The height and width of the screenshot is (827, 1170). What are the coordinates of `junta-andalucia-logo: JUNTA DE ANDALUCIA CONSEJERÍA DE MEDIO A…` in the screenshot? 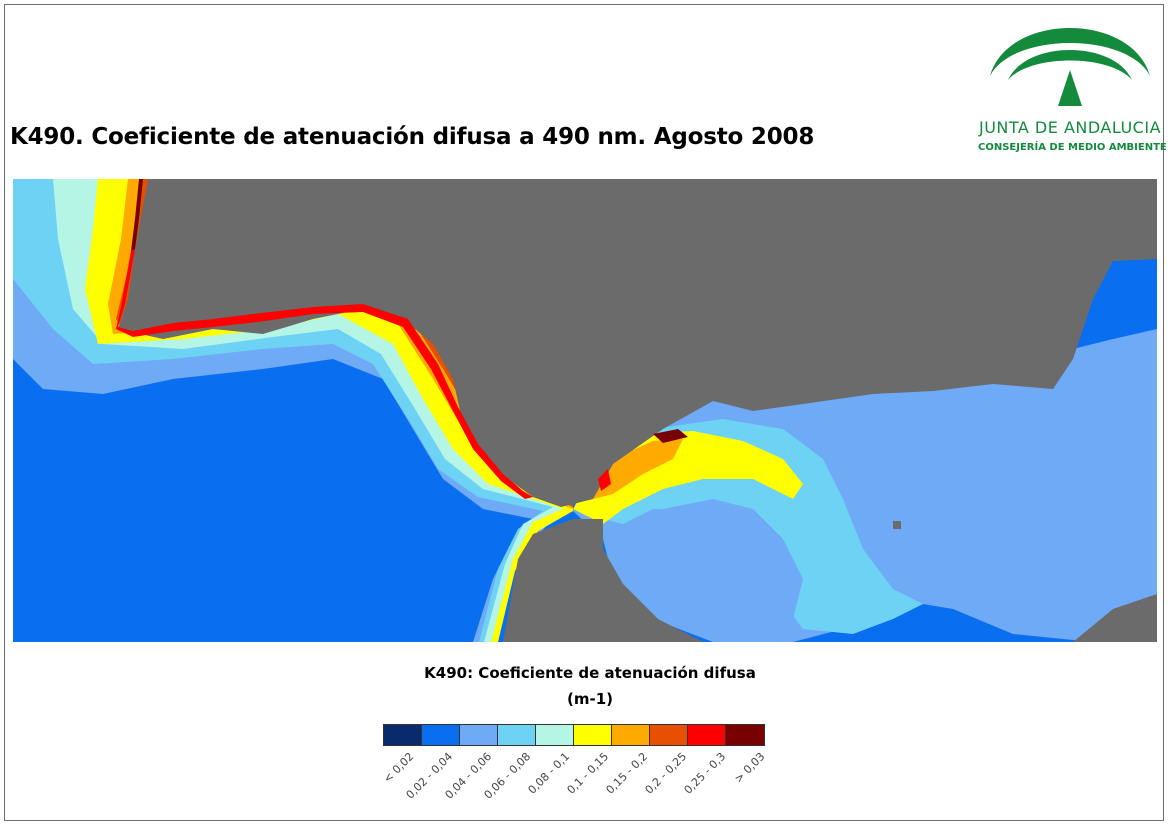 It's located at (1072, 89).